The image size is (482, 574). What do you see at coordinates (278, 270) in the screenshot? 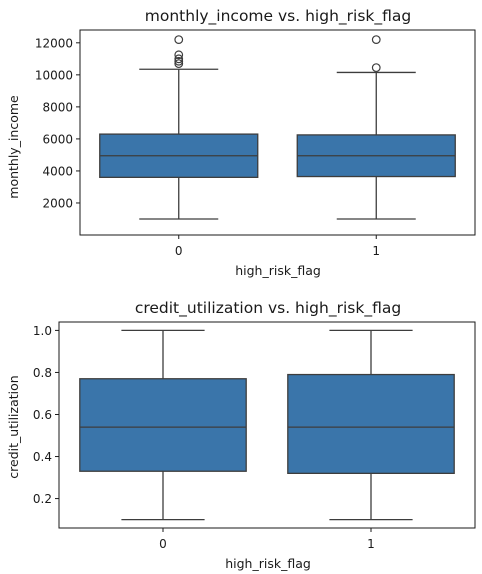
I see `income-x-axis-label: high_risk_flag` at bounding box center [278, 270].